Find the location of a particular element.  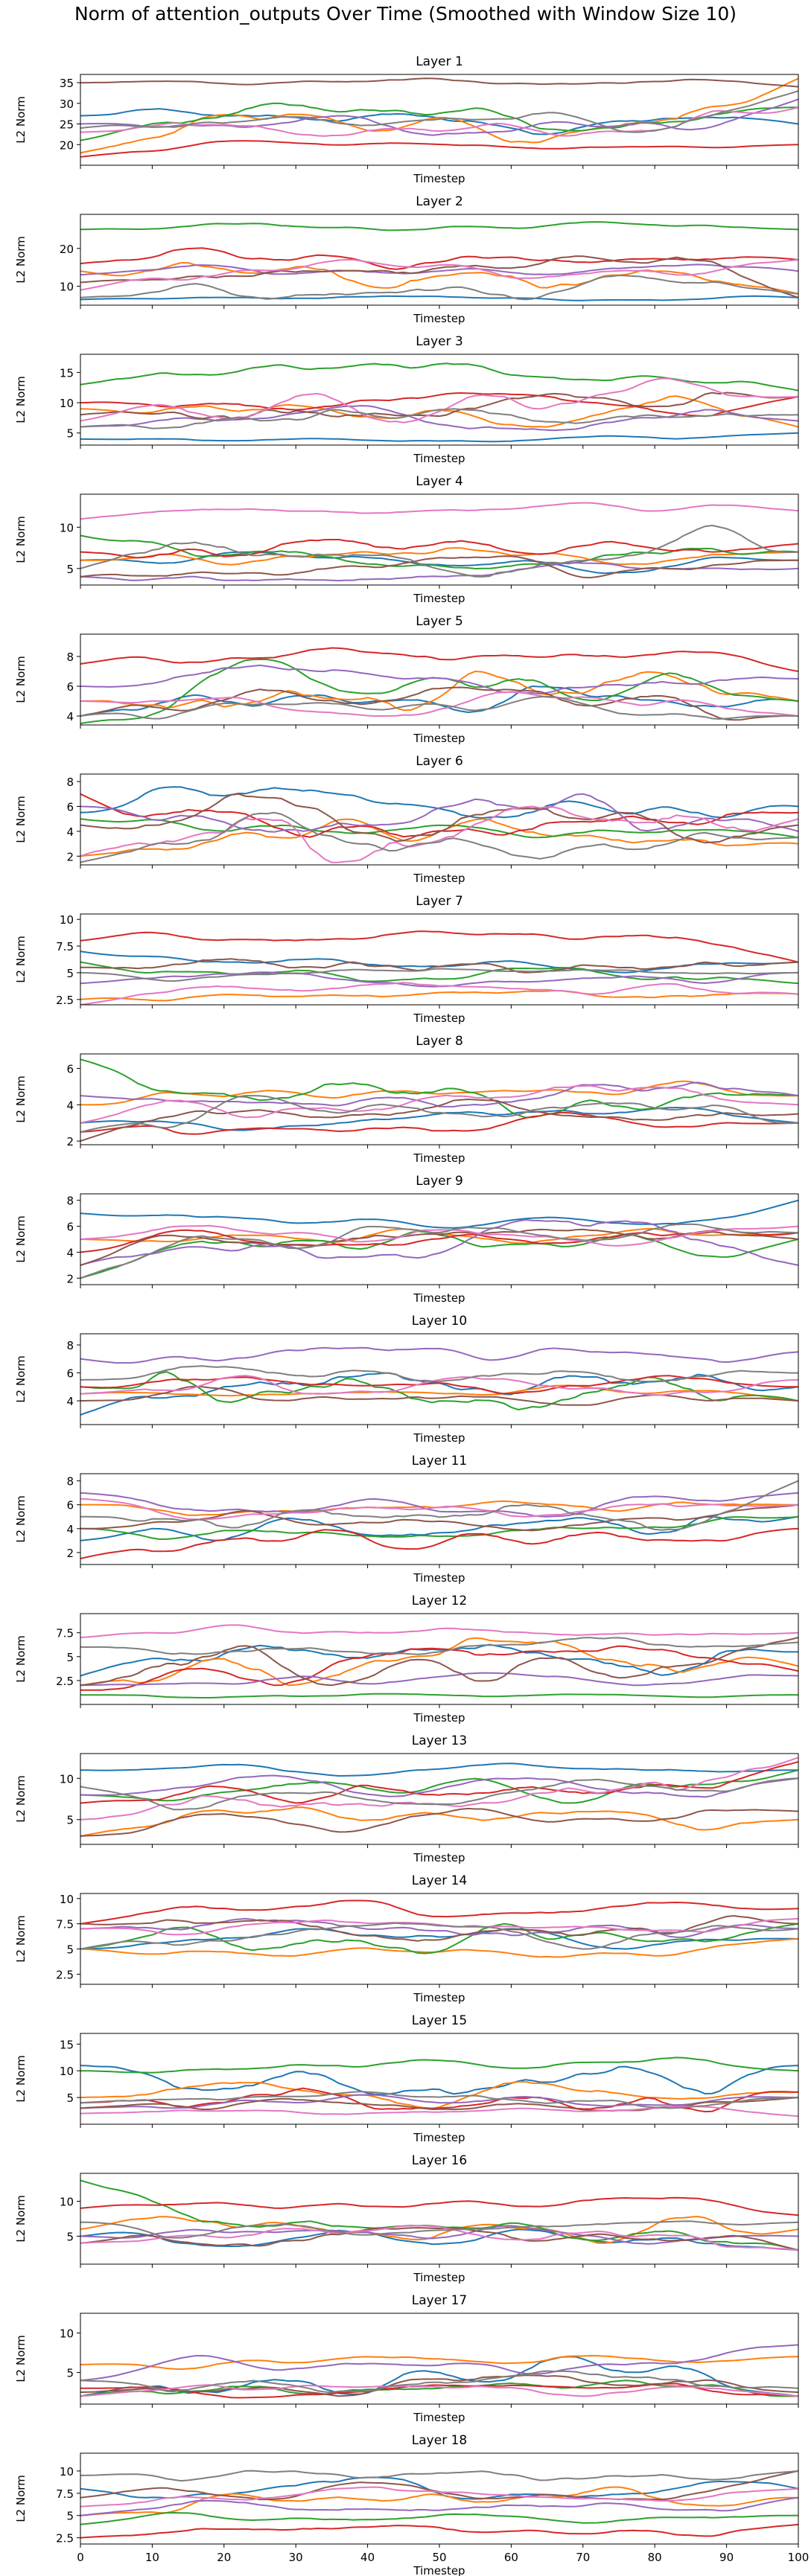

y-tick-label: 35 is located at coordinates (67, 83).